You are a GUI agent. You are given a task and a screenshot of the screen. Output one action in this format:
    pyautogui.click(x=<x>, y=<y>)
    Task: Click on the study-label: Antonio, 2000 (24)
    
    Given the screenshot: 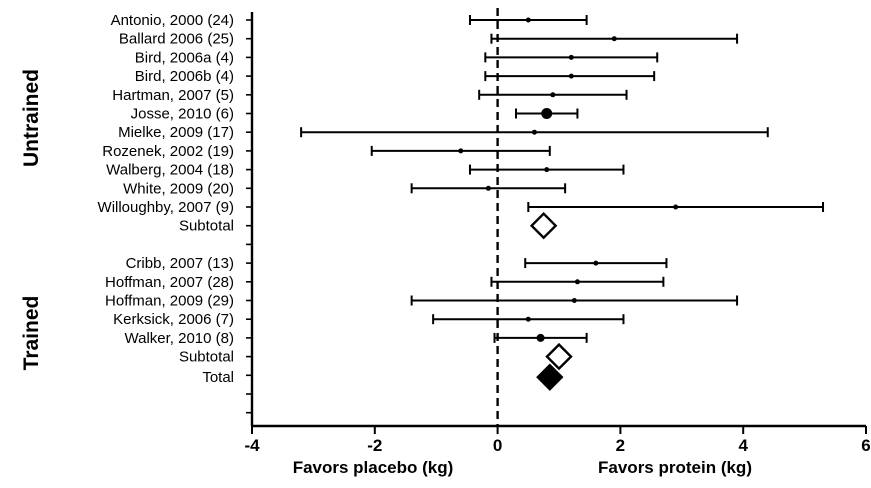 What is the action you would take?
    pyautogui.click(x=172, y=20)
    